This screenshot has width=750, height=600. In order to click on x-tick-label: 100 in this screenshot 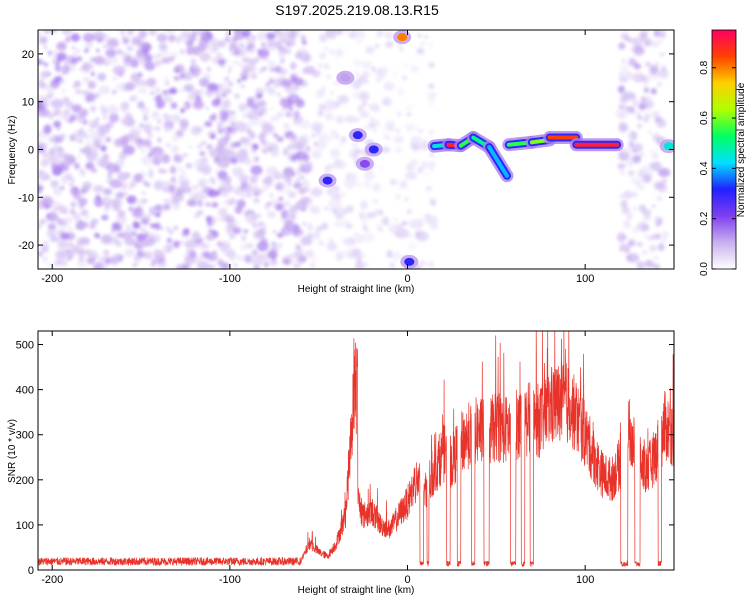, I will do `click(585, 580)`.